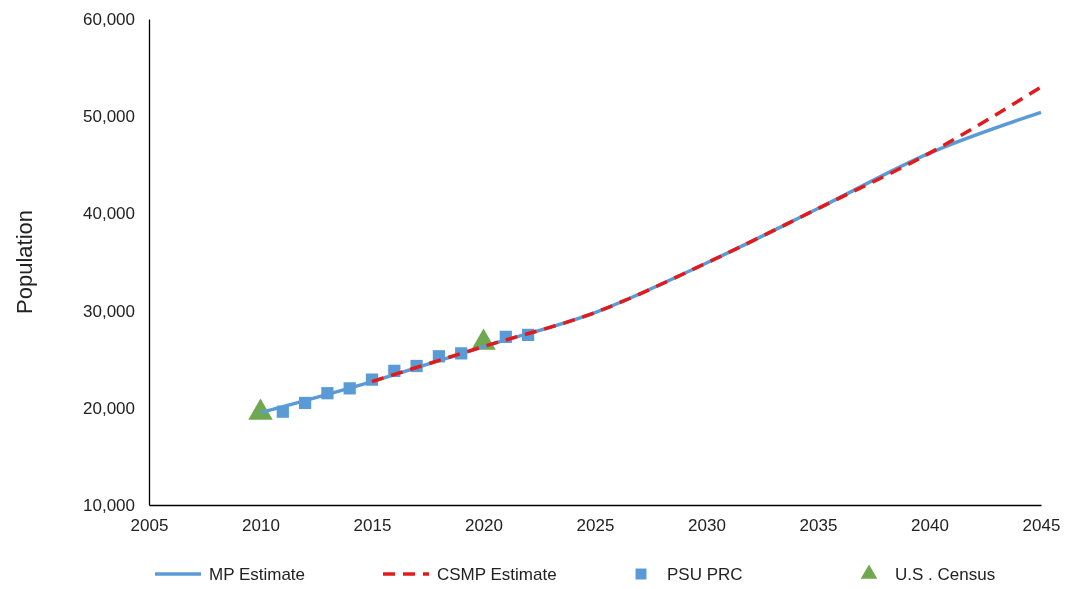 The height and width of the screenshot is (589, 1076). What do you see at coordinates (149, 526) in the screenshot?
I see `x-tick-label: 2005` at bounding box center [149, 526].